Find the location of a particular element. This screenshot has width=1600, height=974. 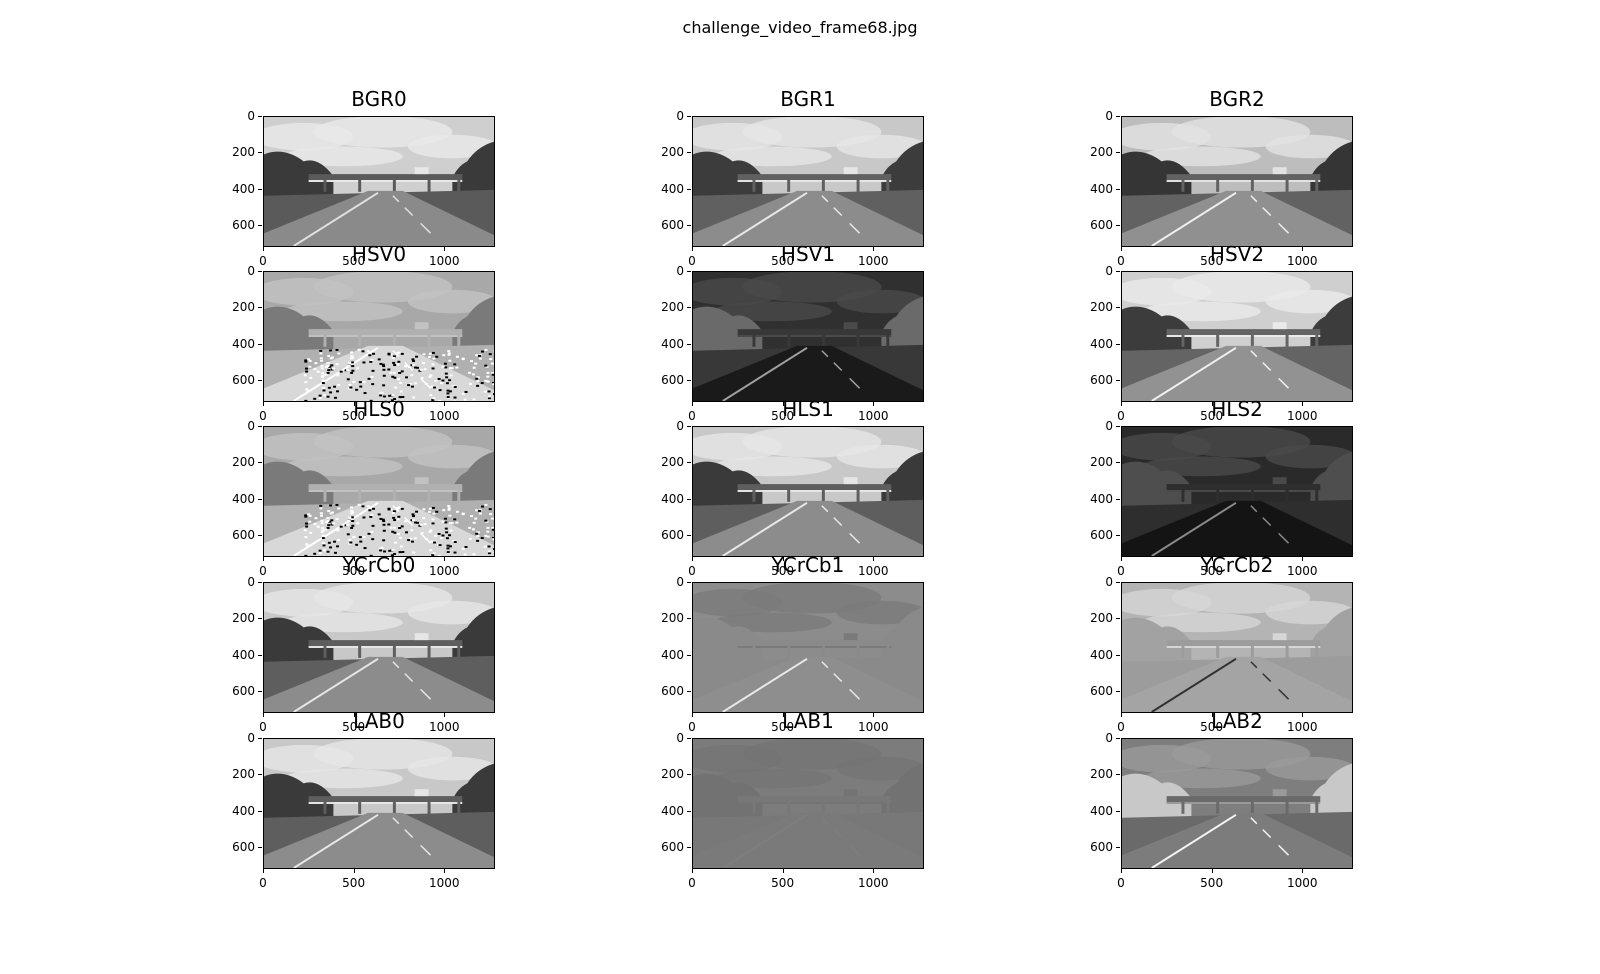

subplot-bgr0: BGR0 0 200 400 600 0 500 1000 is located at coordinates (363, 177).